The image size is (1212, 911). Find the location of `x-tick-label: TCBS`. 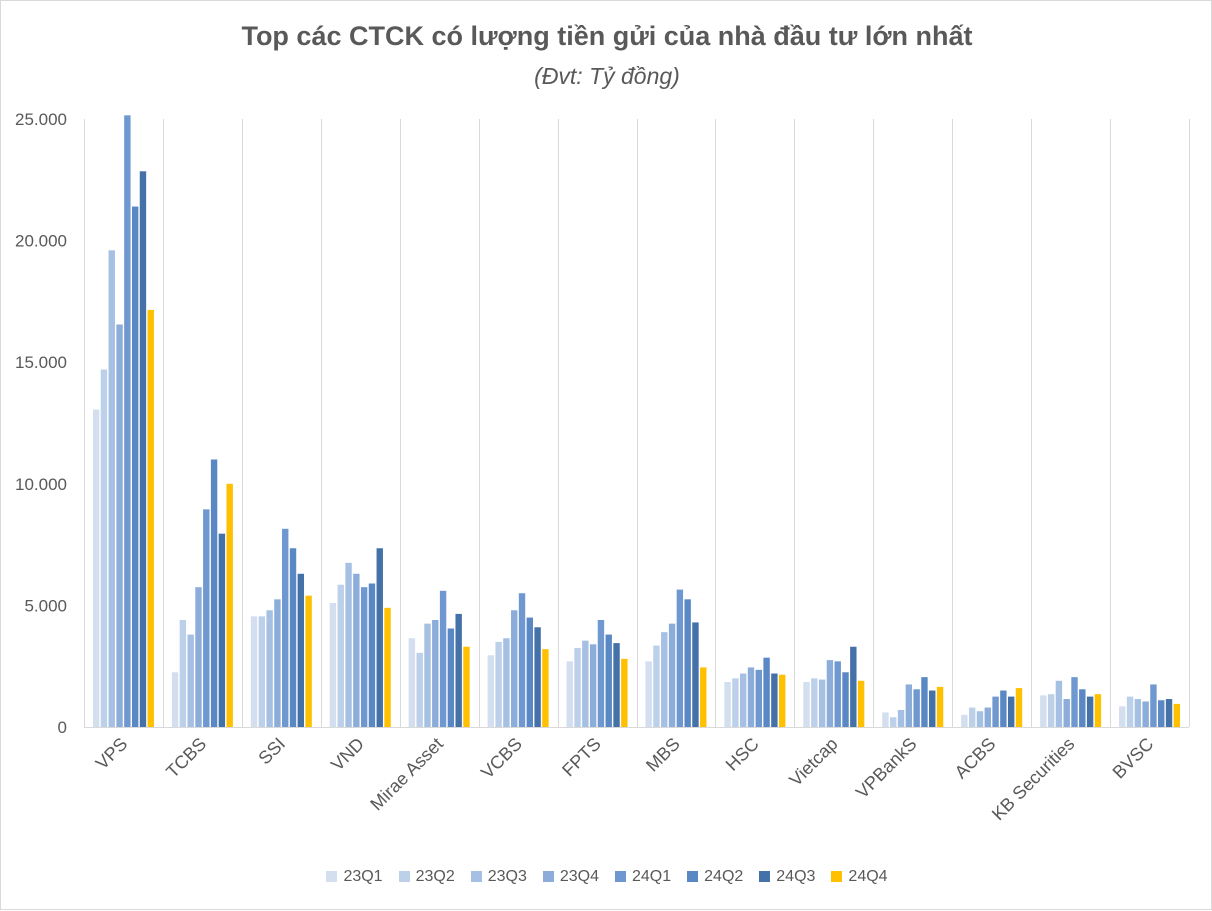

x-tick-label: TCBS is located at coordinates (186, 758).